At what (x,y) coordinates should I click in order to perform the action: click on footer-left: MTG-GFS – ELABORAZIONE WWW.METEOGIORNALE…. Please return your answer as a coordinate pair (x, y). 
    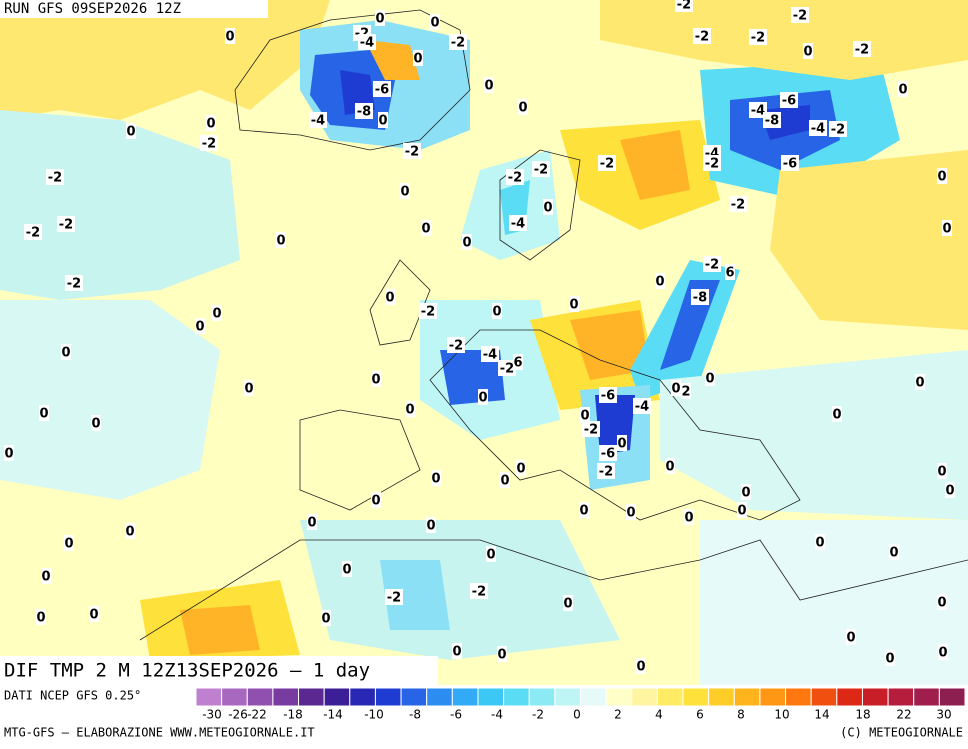
    Looking at the image, I should click on (159, 733).